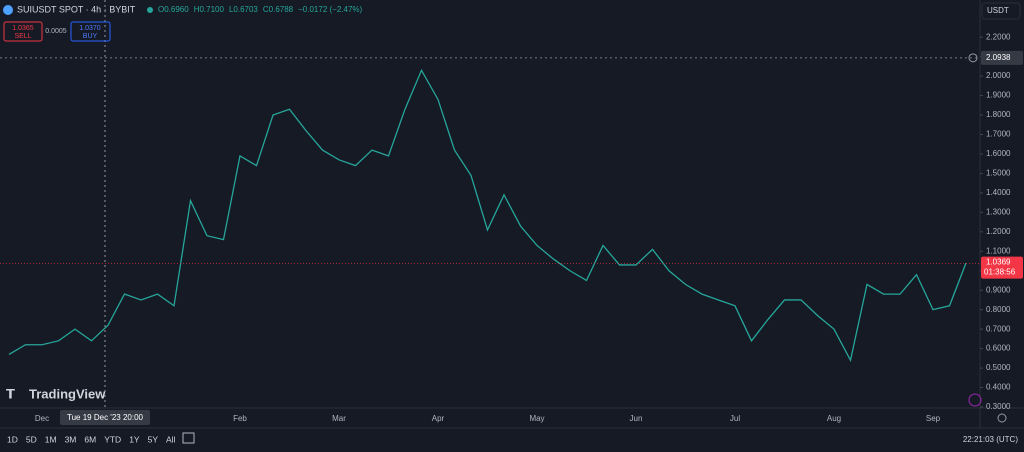  I want to click on crosshair-price: 2.0938, so click(998, 57).